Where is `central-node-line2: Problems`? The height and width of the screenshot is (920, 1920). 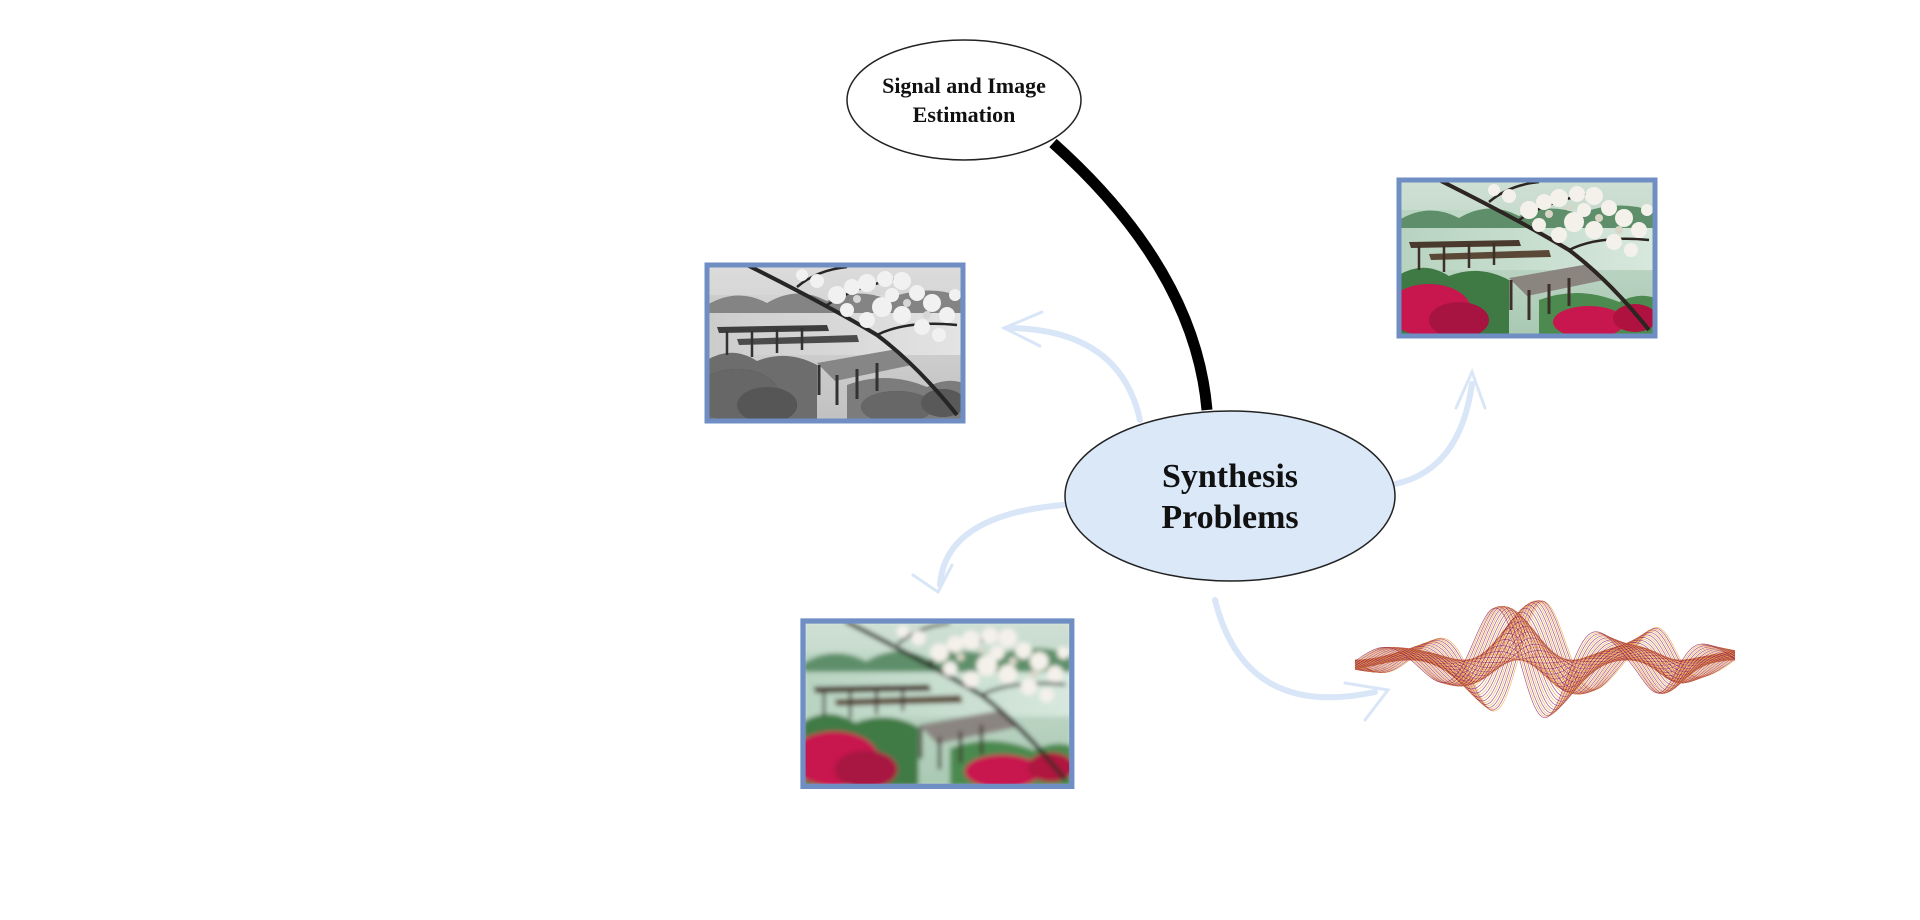
central-node-line2: Problems is located at coordinates (1229, 517).